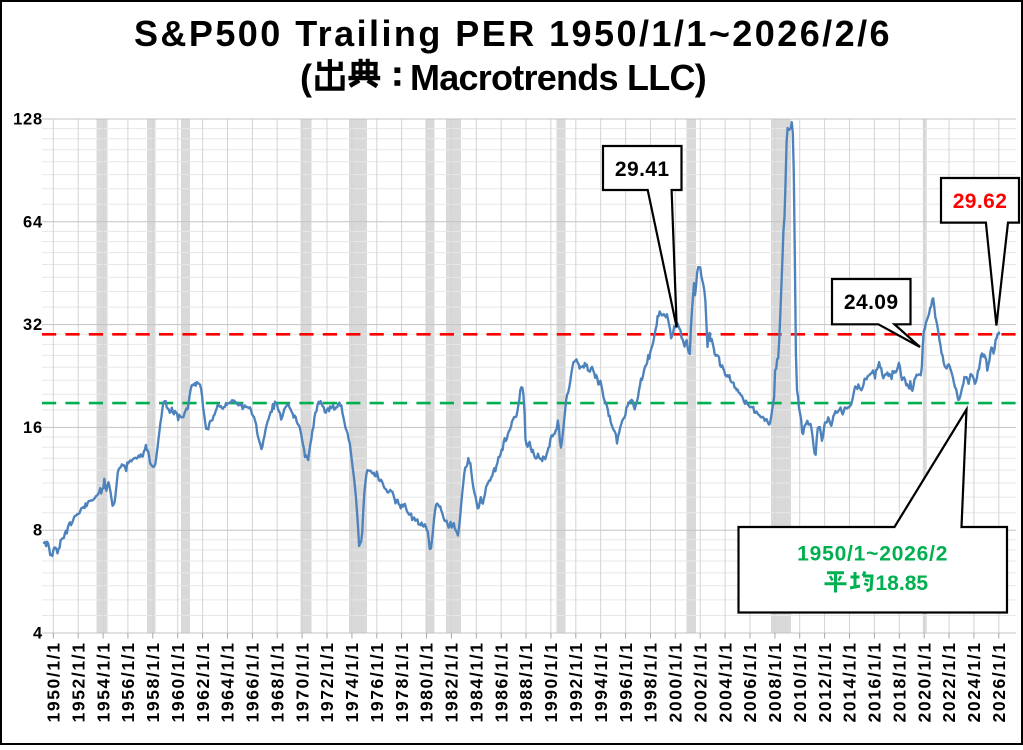 The image size is (1023, 750). What do you see at coordinates (775, 681) in the screenshot?
I see `svg-text: 2008/1/1` at bounding box center [775, 681].